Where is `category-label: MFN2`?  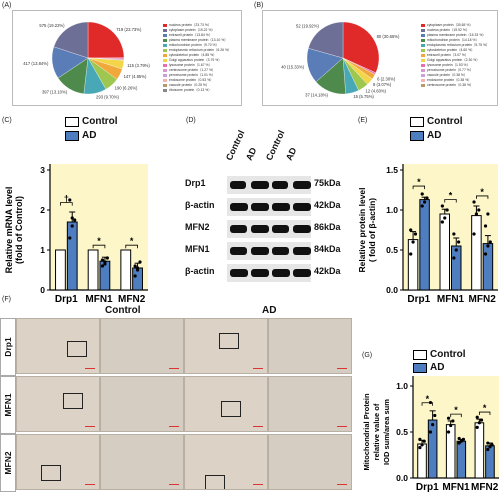 category-label: MFN2 is located at coordinates (485, 487).